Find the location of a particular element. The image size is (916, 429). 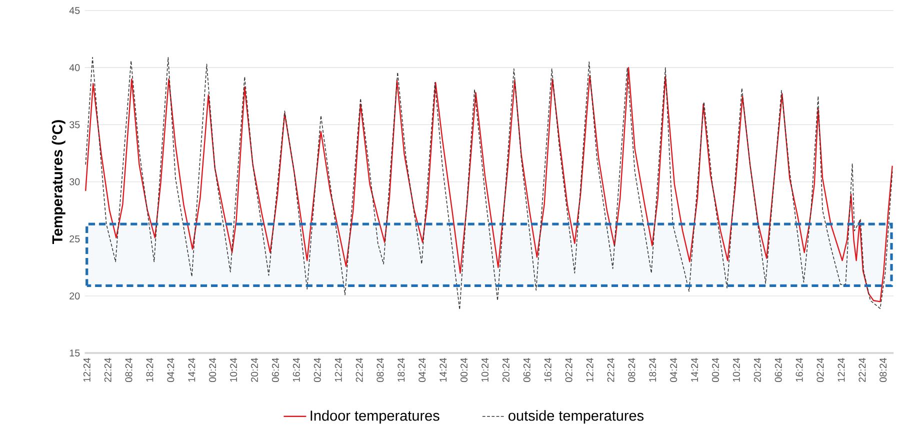

y-tick-label: 20 is located at coordinates (75, 296).